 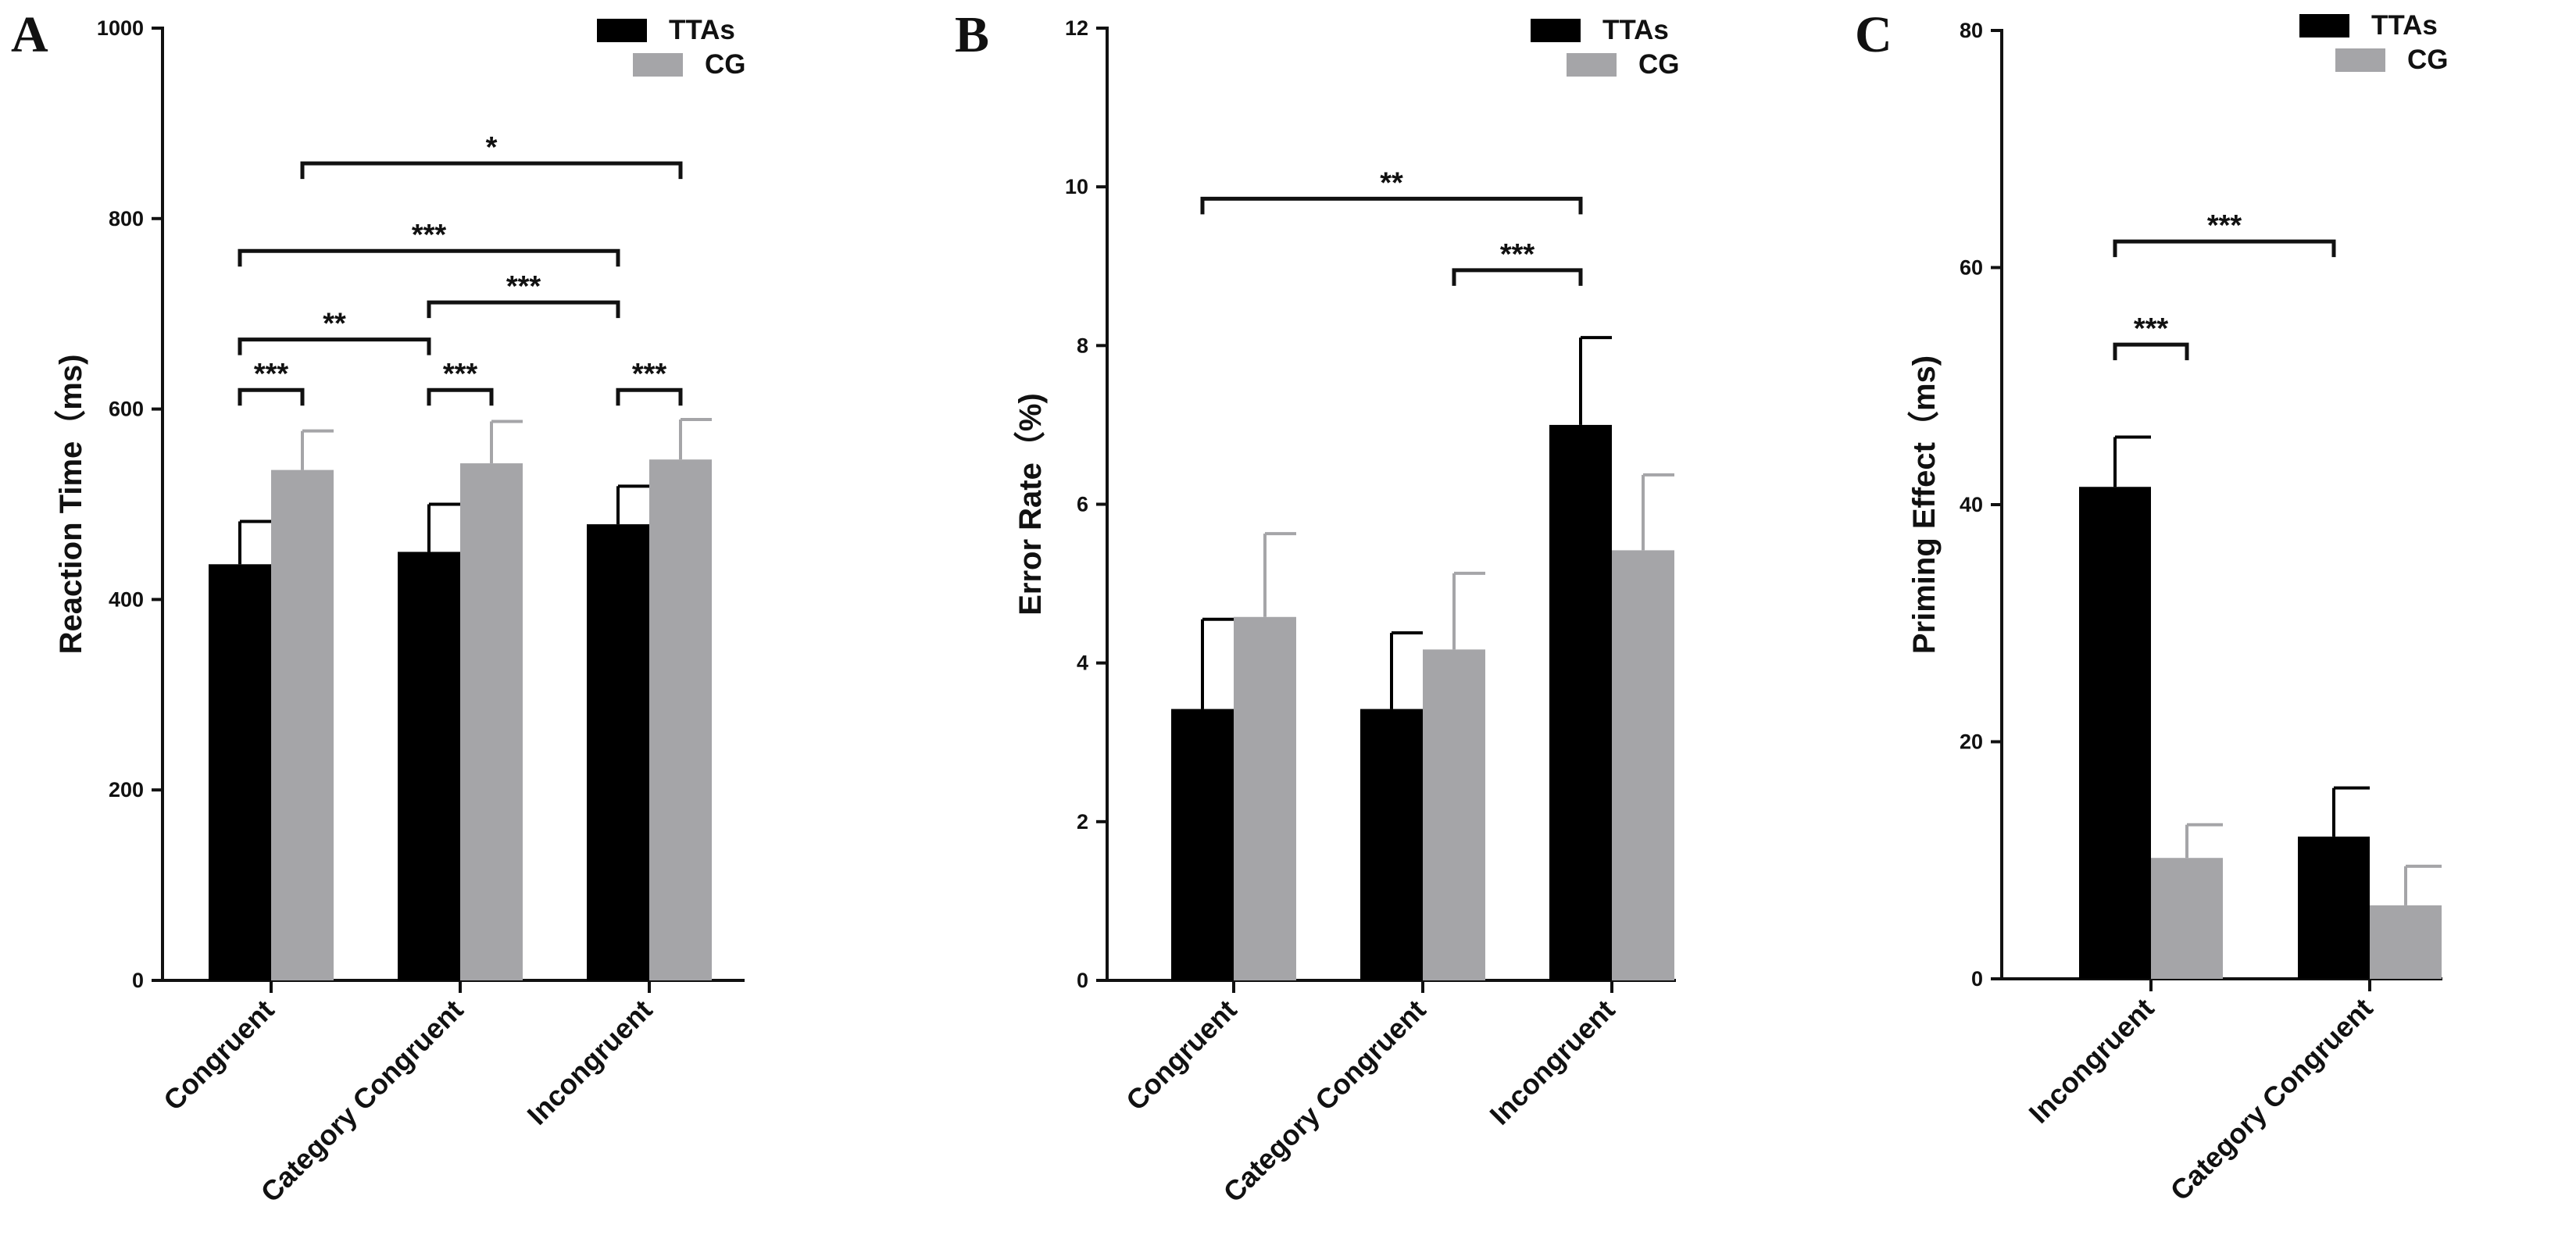 What do you see at coordinates (492, 147) in the screenshot?
I see `significance-label: *` at bounding box center [492, 147].